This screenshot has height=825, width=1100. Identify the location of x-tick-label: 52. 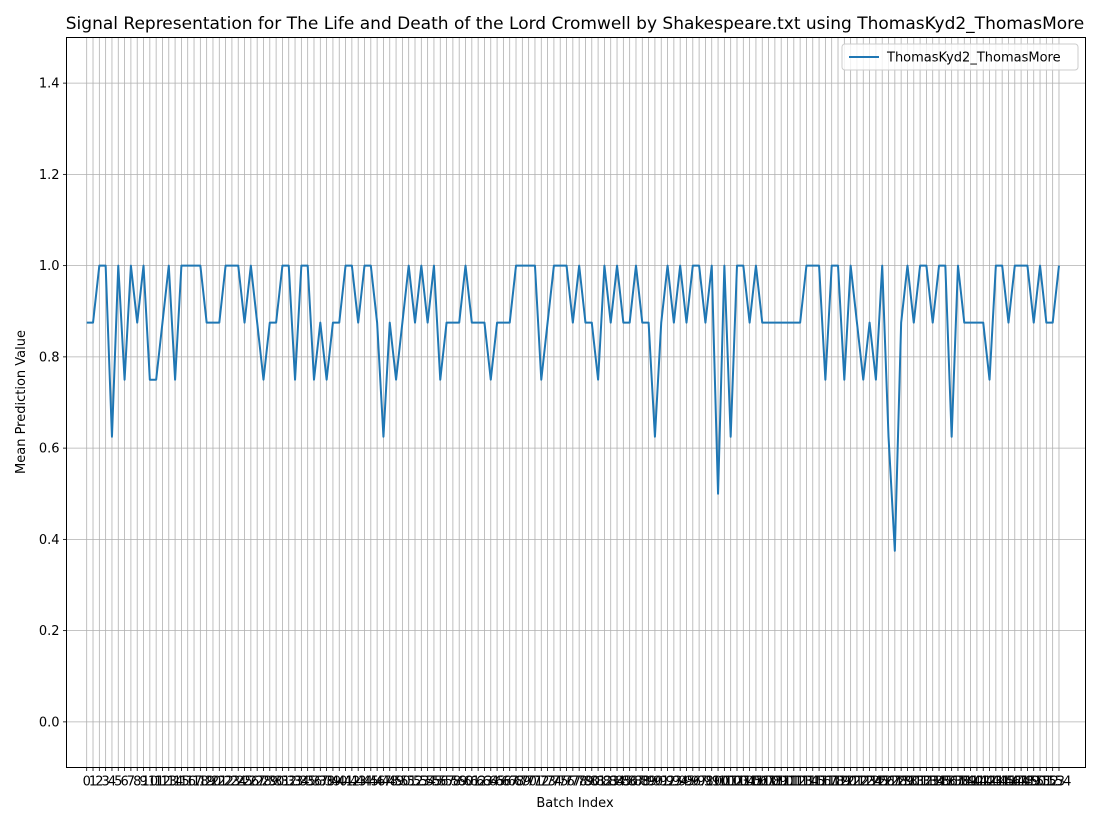
(415, 782).